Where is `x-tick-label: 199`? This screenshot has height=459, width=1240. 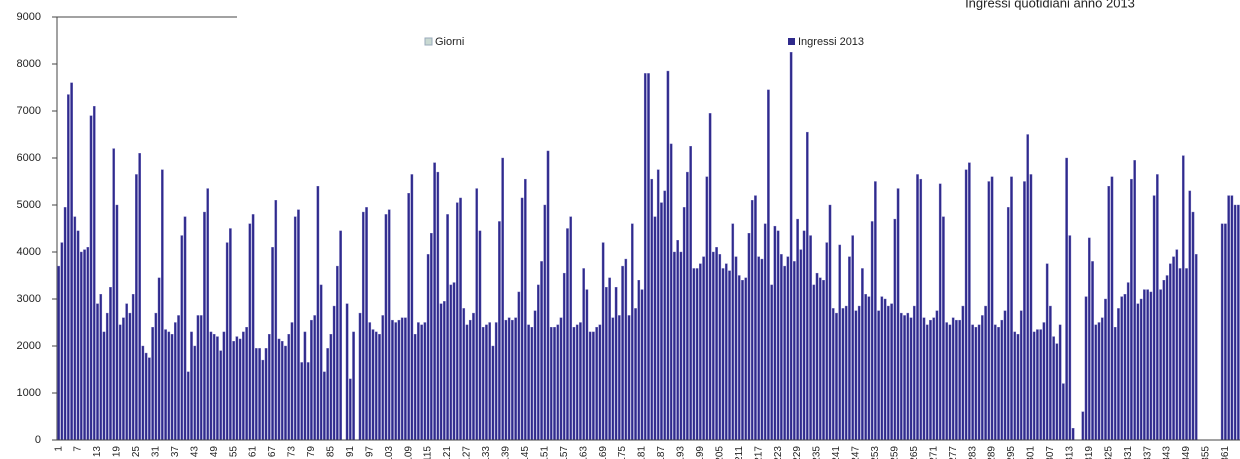
x-tick-label: 199 is located at coordinates (700, 452).